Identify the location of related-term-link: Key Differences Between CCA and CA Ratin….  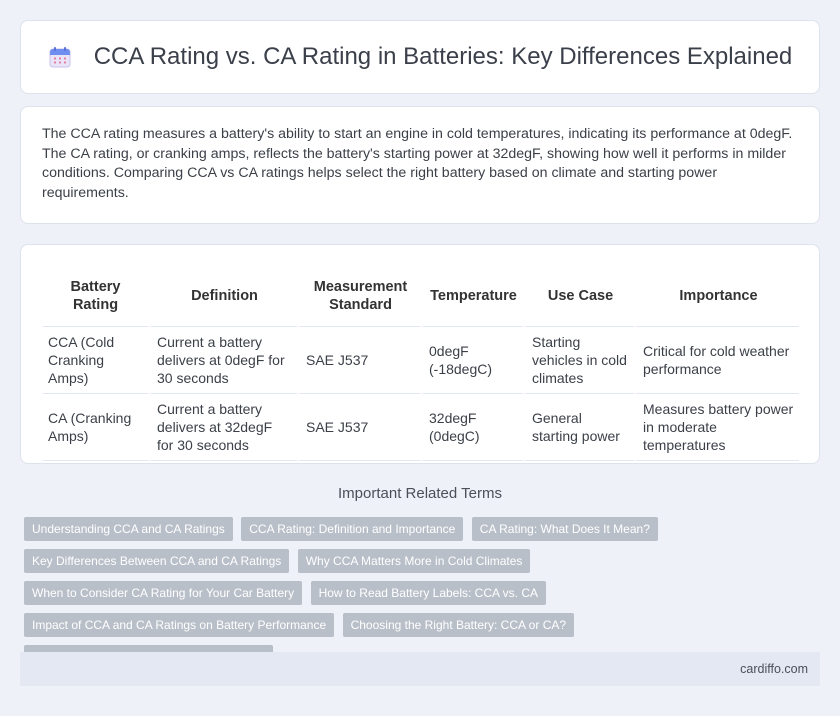
(157, 561).